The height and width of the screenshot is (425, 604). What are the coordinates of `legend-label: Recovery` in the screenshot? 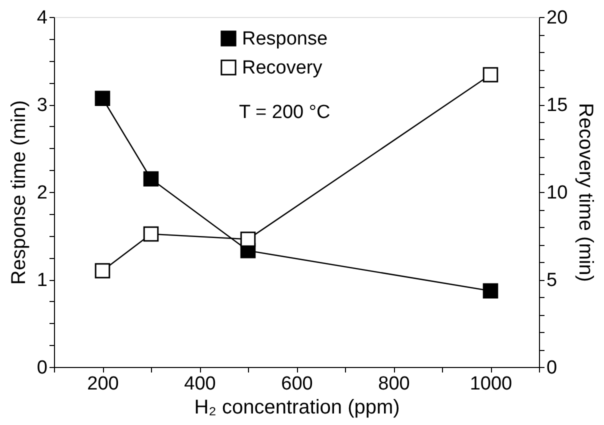 It's located at (282, 68).